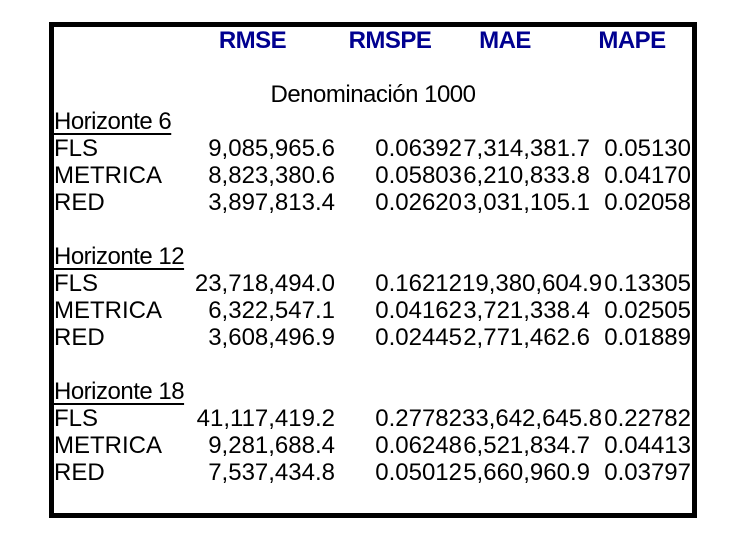 Image resolution: width=748 pixels, height=542 pixels. I want to click on value-cell: 0.06392, so click(418, 148).